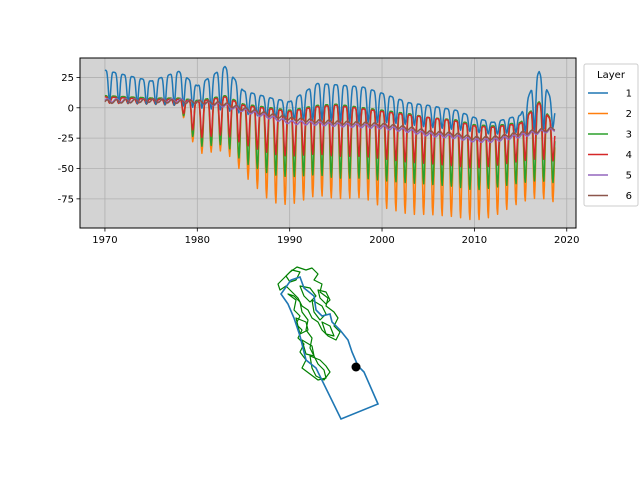 The width and height of the screenshot is (640, 480). I want to click on x-tick-label: 1990, so click(289, 240).